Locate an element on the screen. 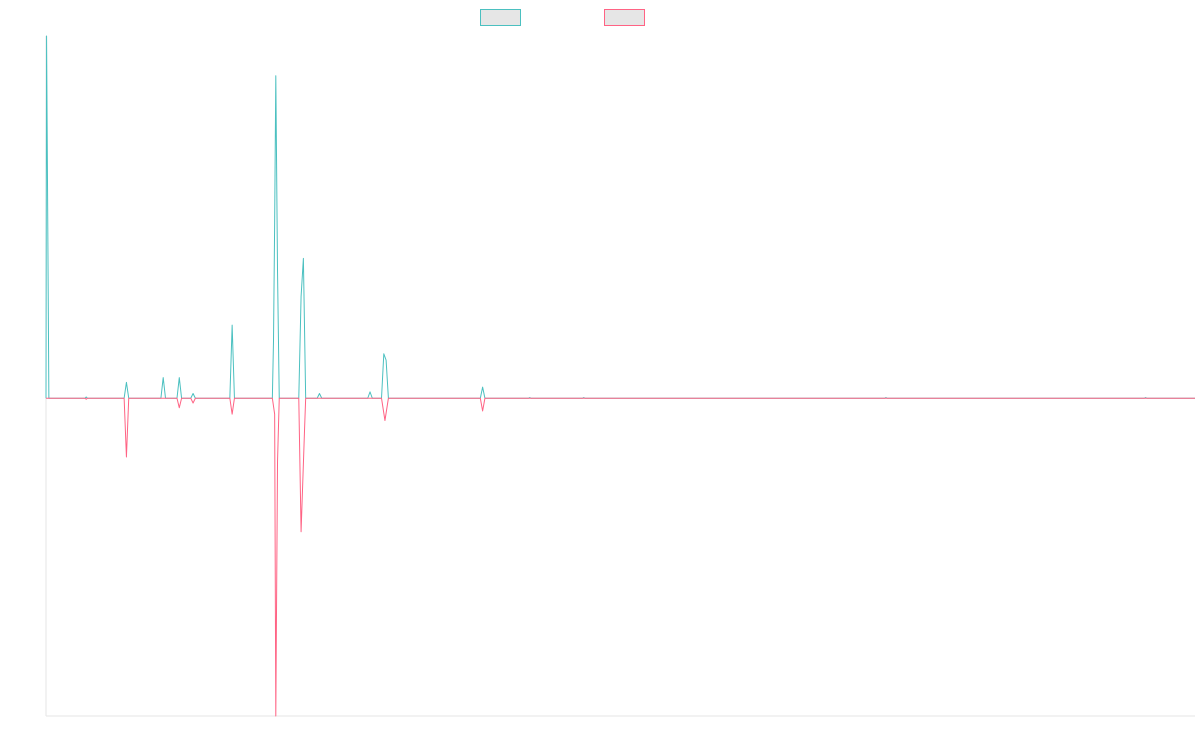 The width and height of the screenshot is (1200, 750). legend is located at coordinates (562, 17).